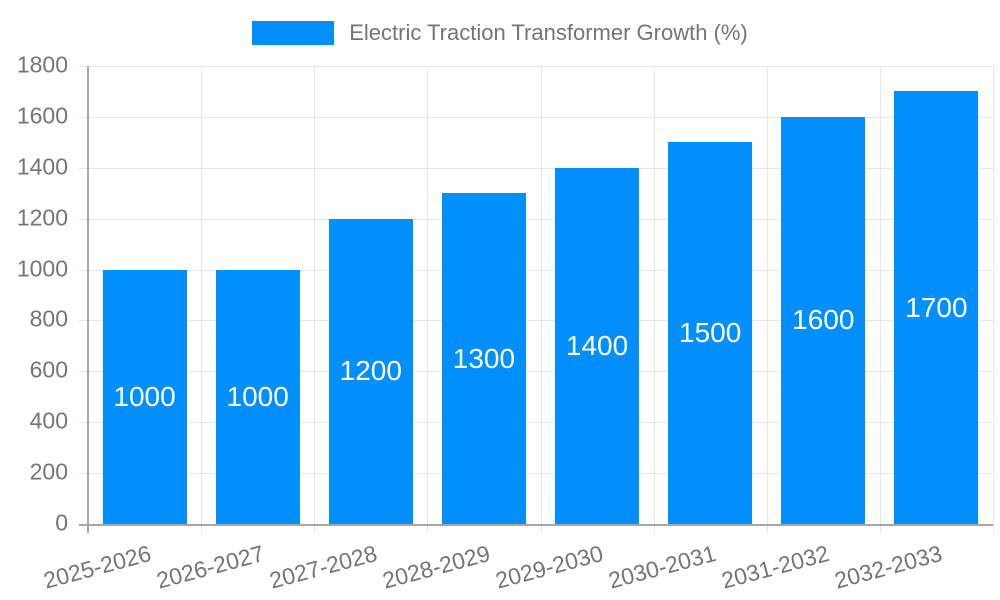 The height and width of the screenshot is (600, 1000). Describe the element at coordinates (536, 525) in the screenshot. I see `x-axis-line` at that location.